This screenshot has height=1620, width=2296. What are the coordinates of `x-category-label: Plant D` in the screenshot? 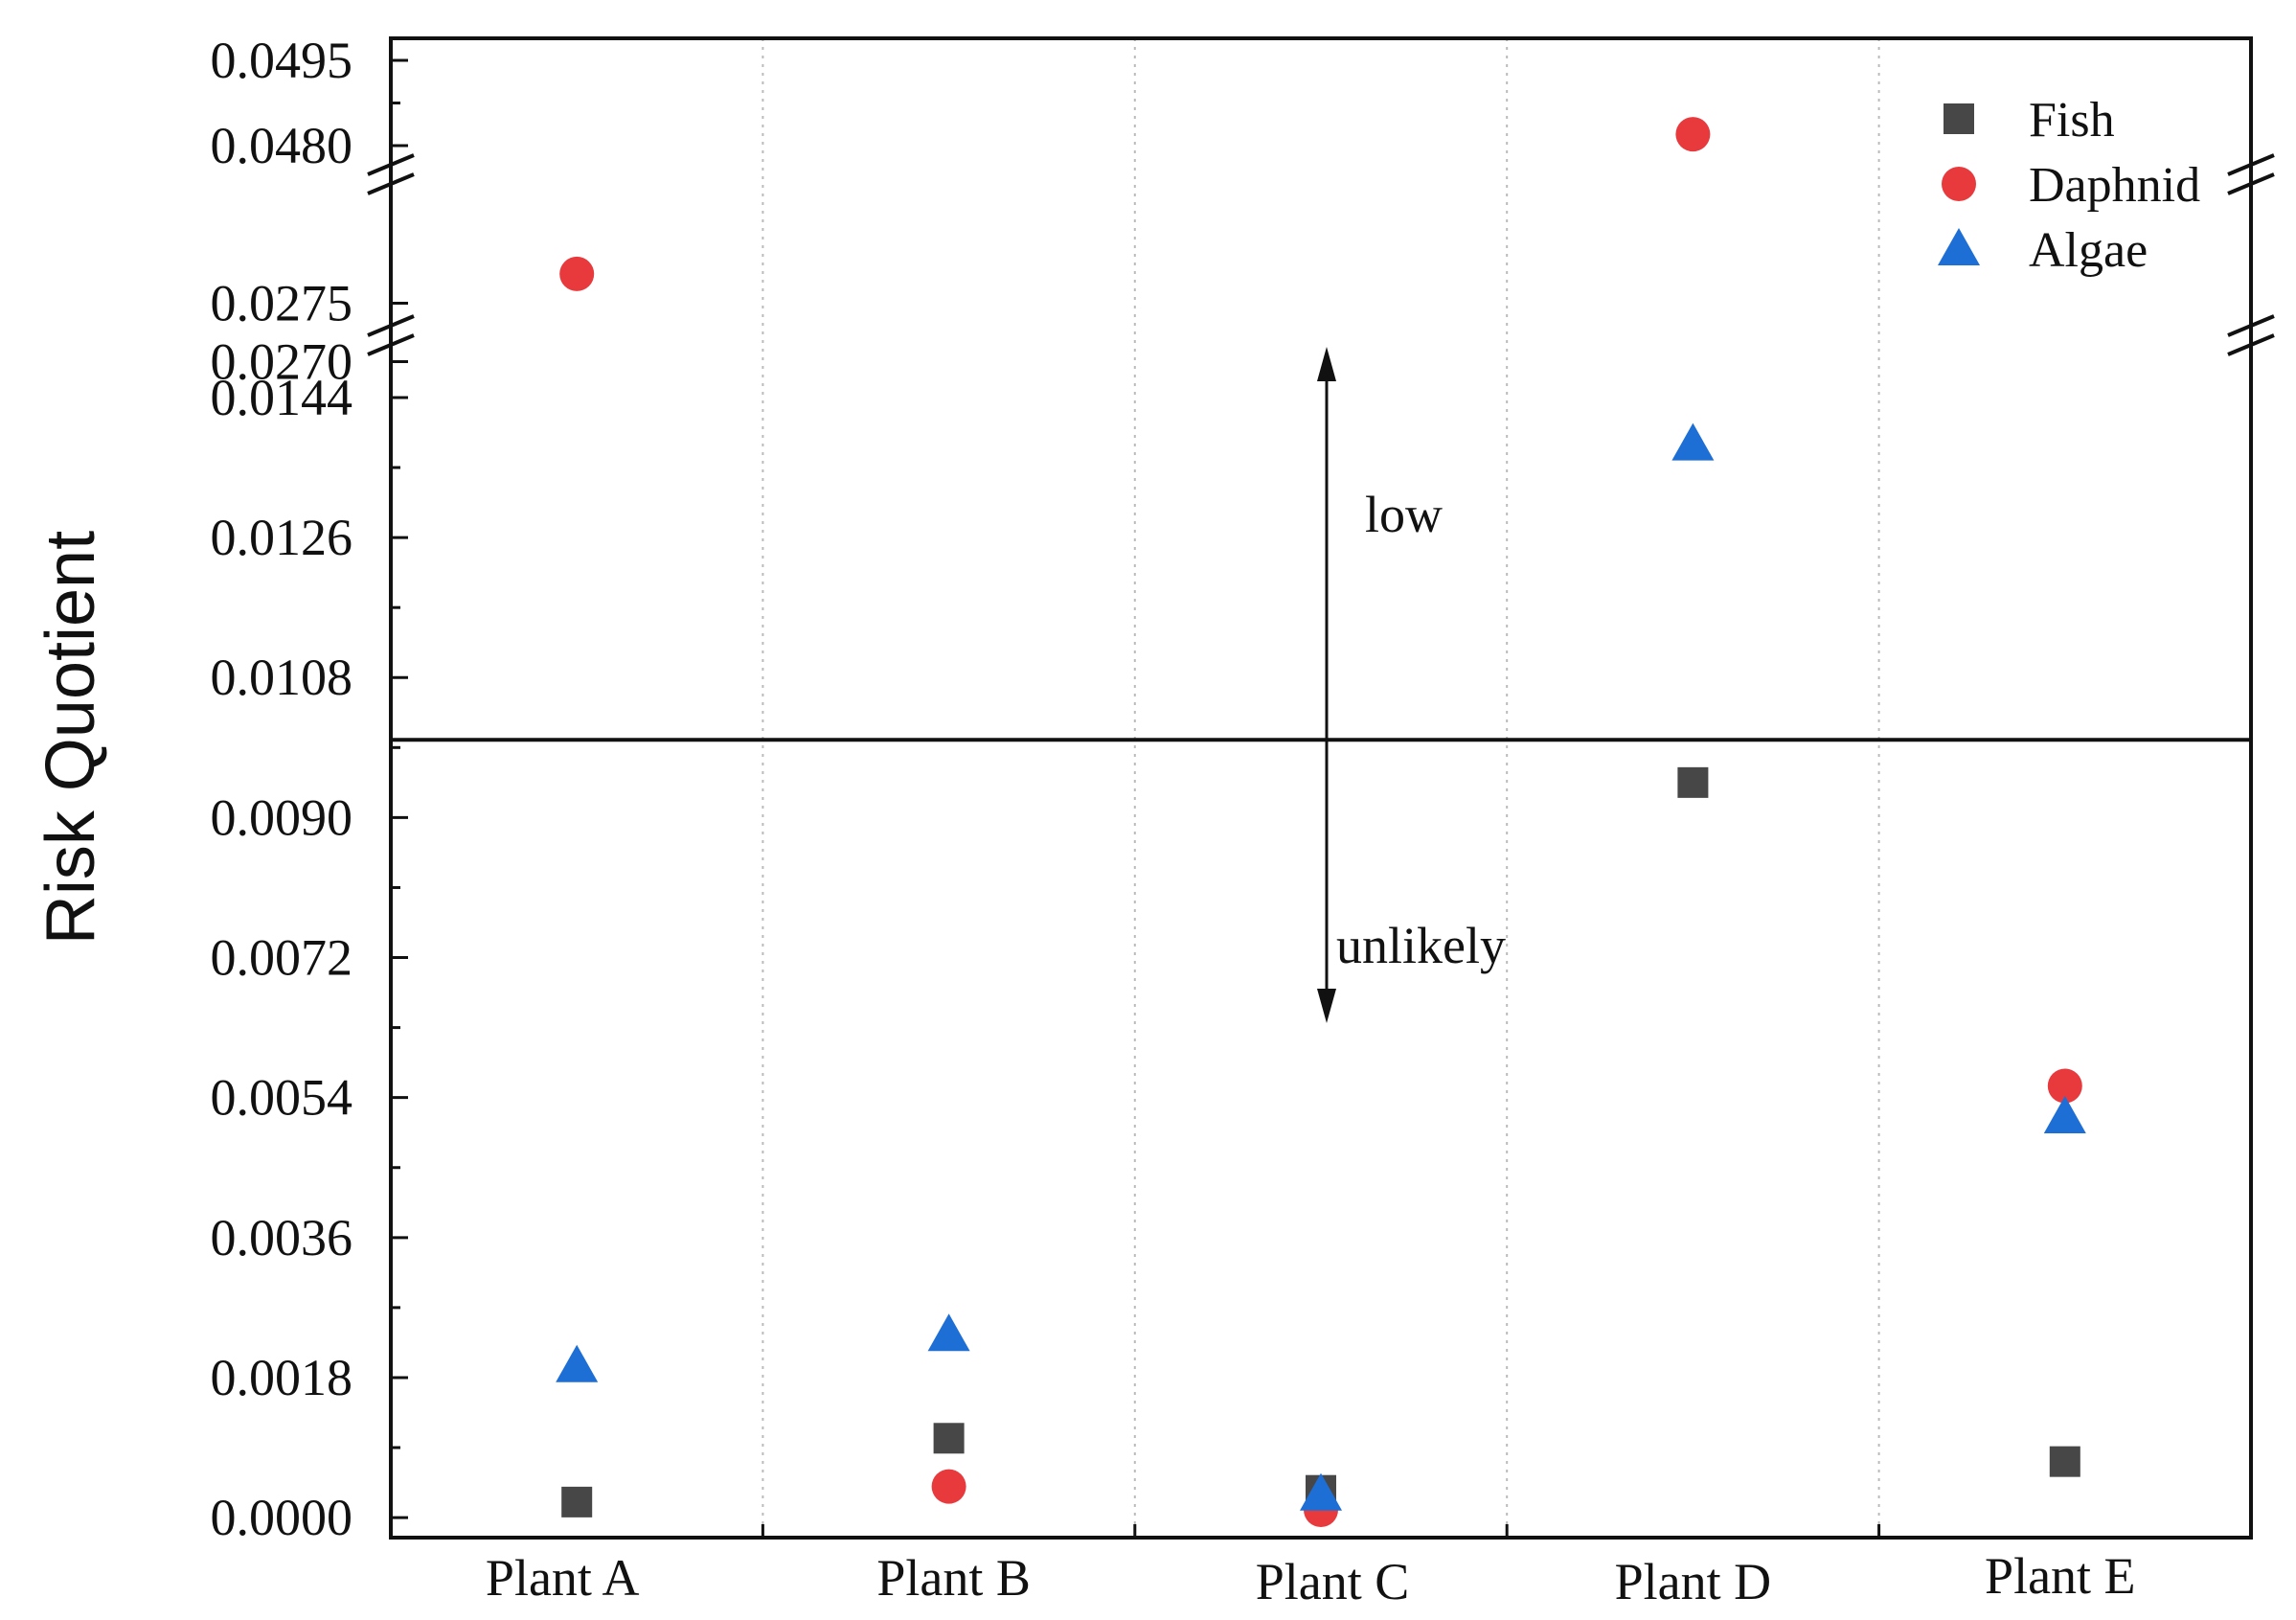 It's located at (1693, 1581).